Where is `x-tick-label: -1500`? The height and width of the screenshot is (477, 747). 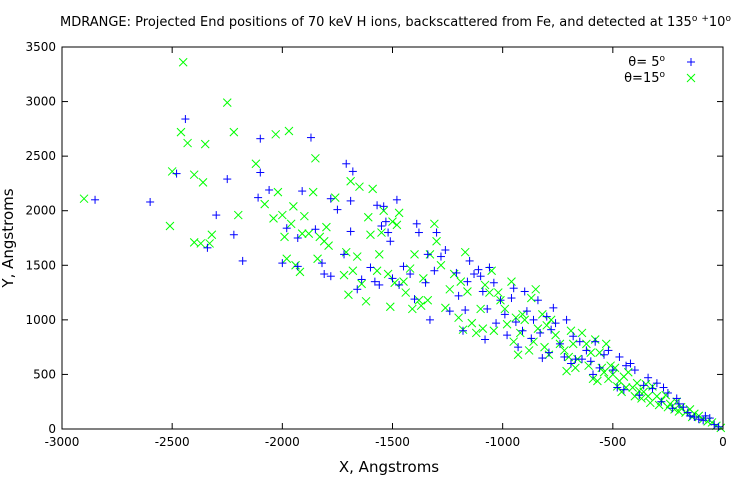 x-tick-label: -1500 is located at coordinates (392, 442).